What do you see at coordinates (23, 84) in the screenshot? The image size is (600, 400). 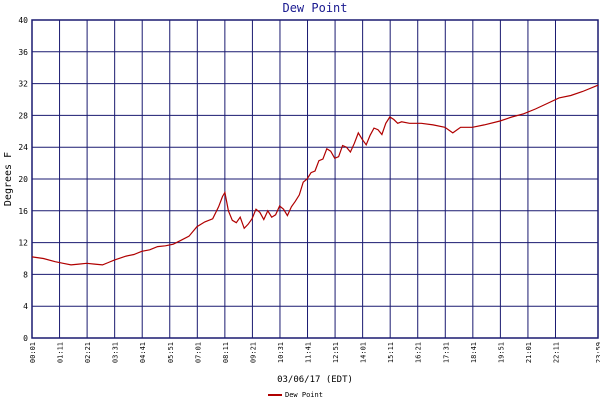 I see `y-tick-label: 32` at bounding box center [23, 84].